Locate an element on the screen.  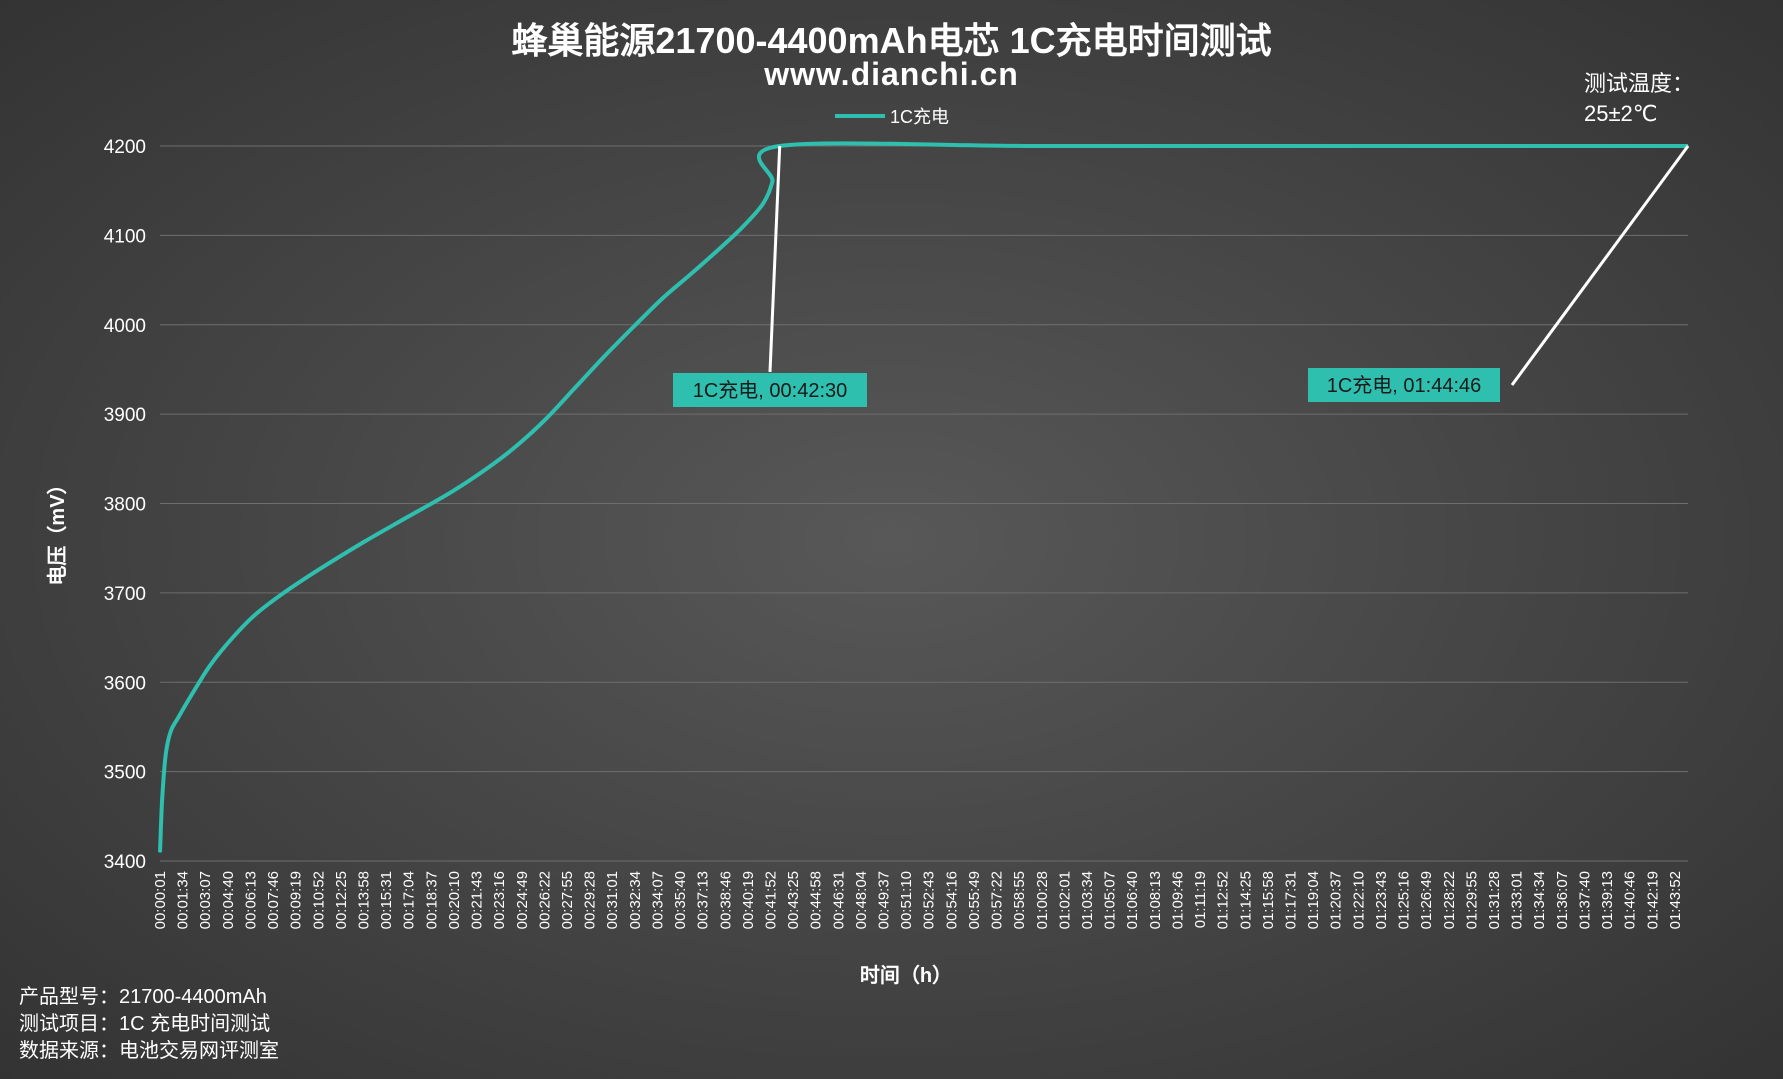
chart-title: 蜂巢能源21700-4400mAh电芯 1C充电时间测试 is located at coordinates (891, 40).